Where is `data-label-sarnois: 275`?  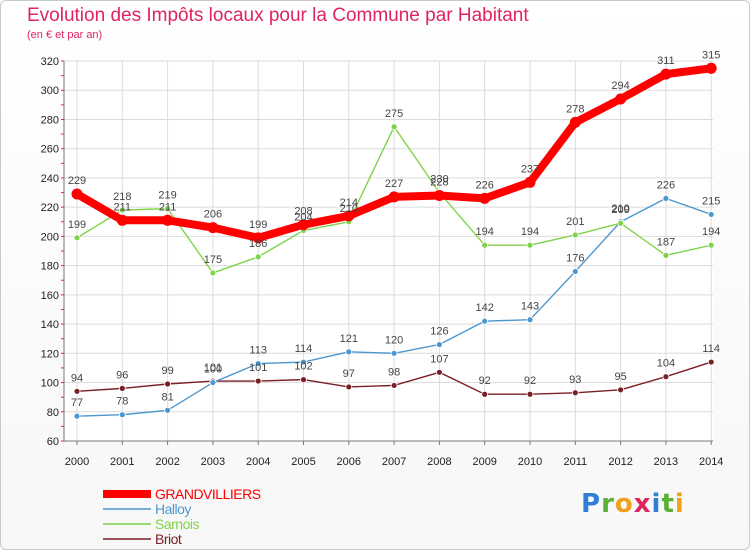
data-label-sarnois: 275 is located at coordinates (394, 114).